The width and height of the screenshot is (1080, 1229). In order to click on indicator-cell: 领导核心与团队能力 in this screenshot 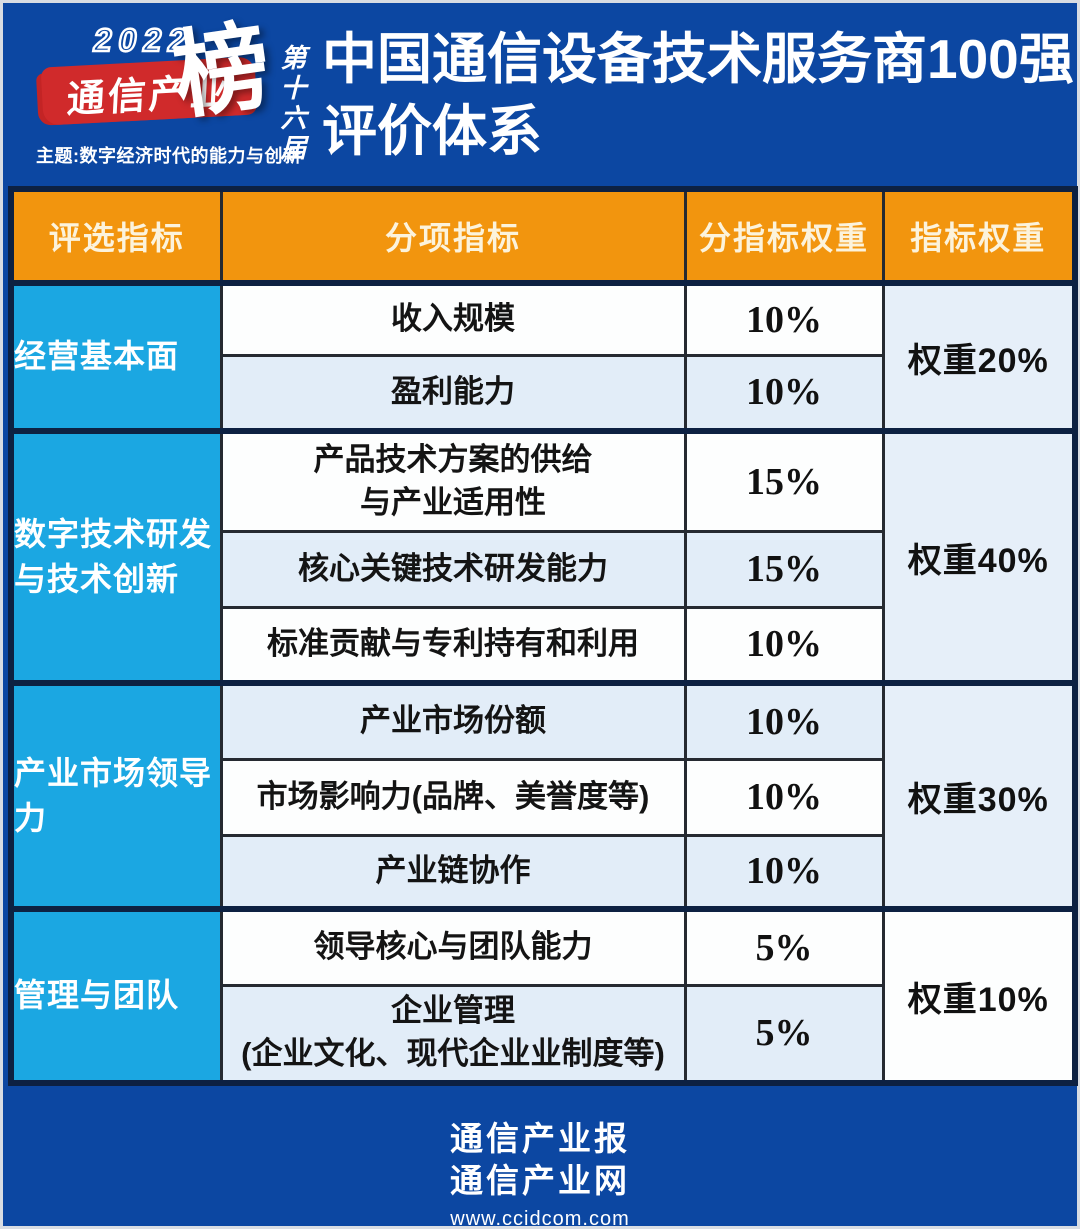, I will do `click(453, 946)`.